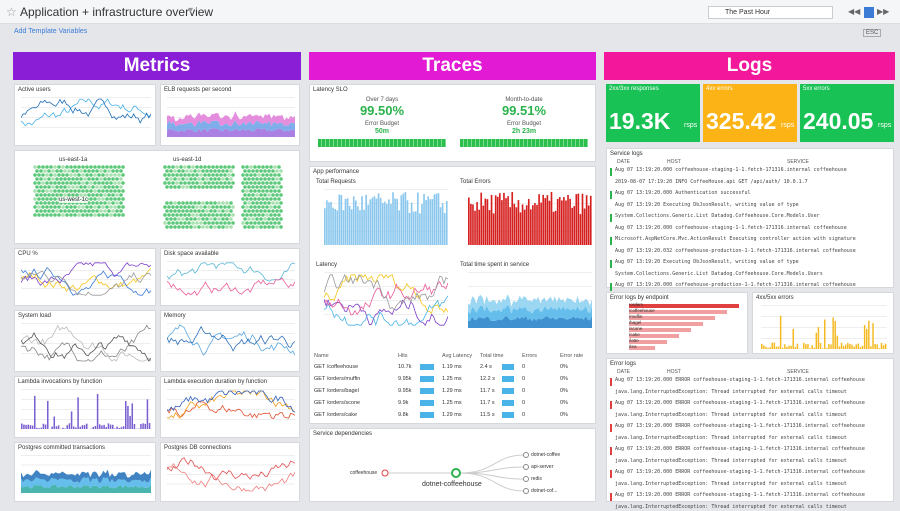  What do you see at coordinates (492, 356) in the screenshot?
I see `column-header: Total time` at bounding box center [492, 356].